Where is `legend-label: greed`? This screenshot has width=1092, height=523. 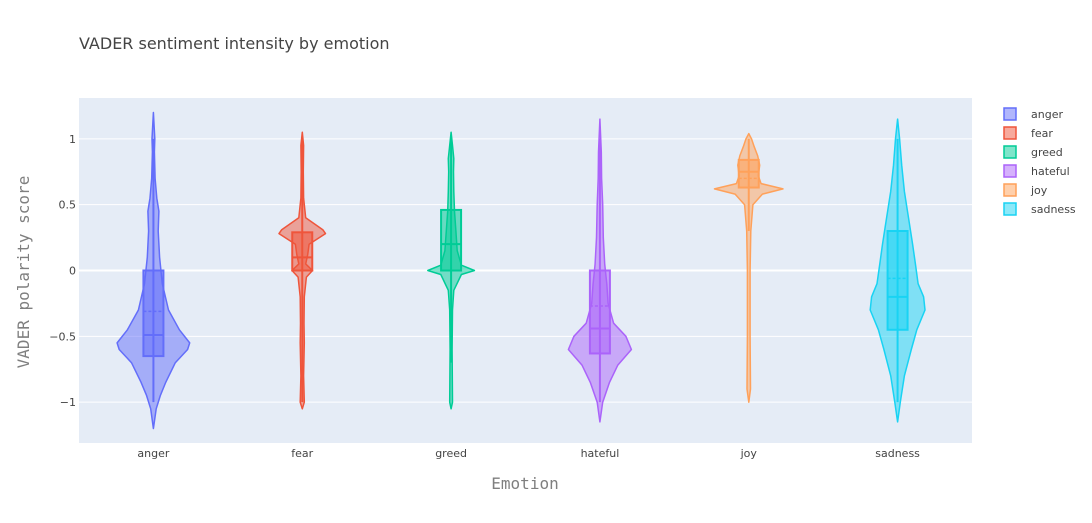 legend-label: greed is located at coordinates (1047, 152).